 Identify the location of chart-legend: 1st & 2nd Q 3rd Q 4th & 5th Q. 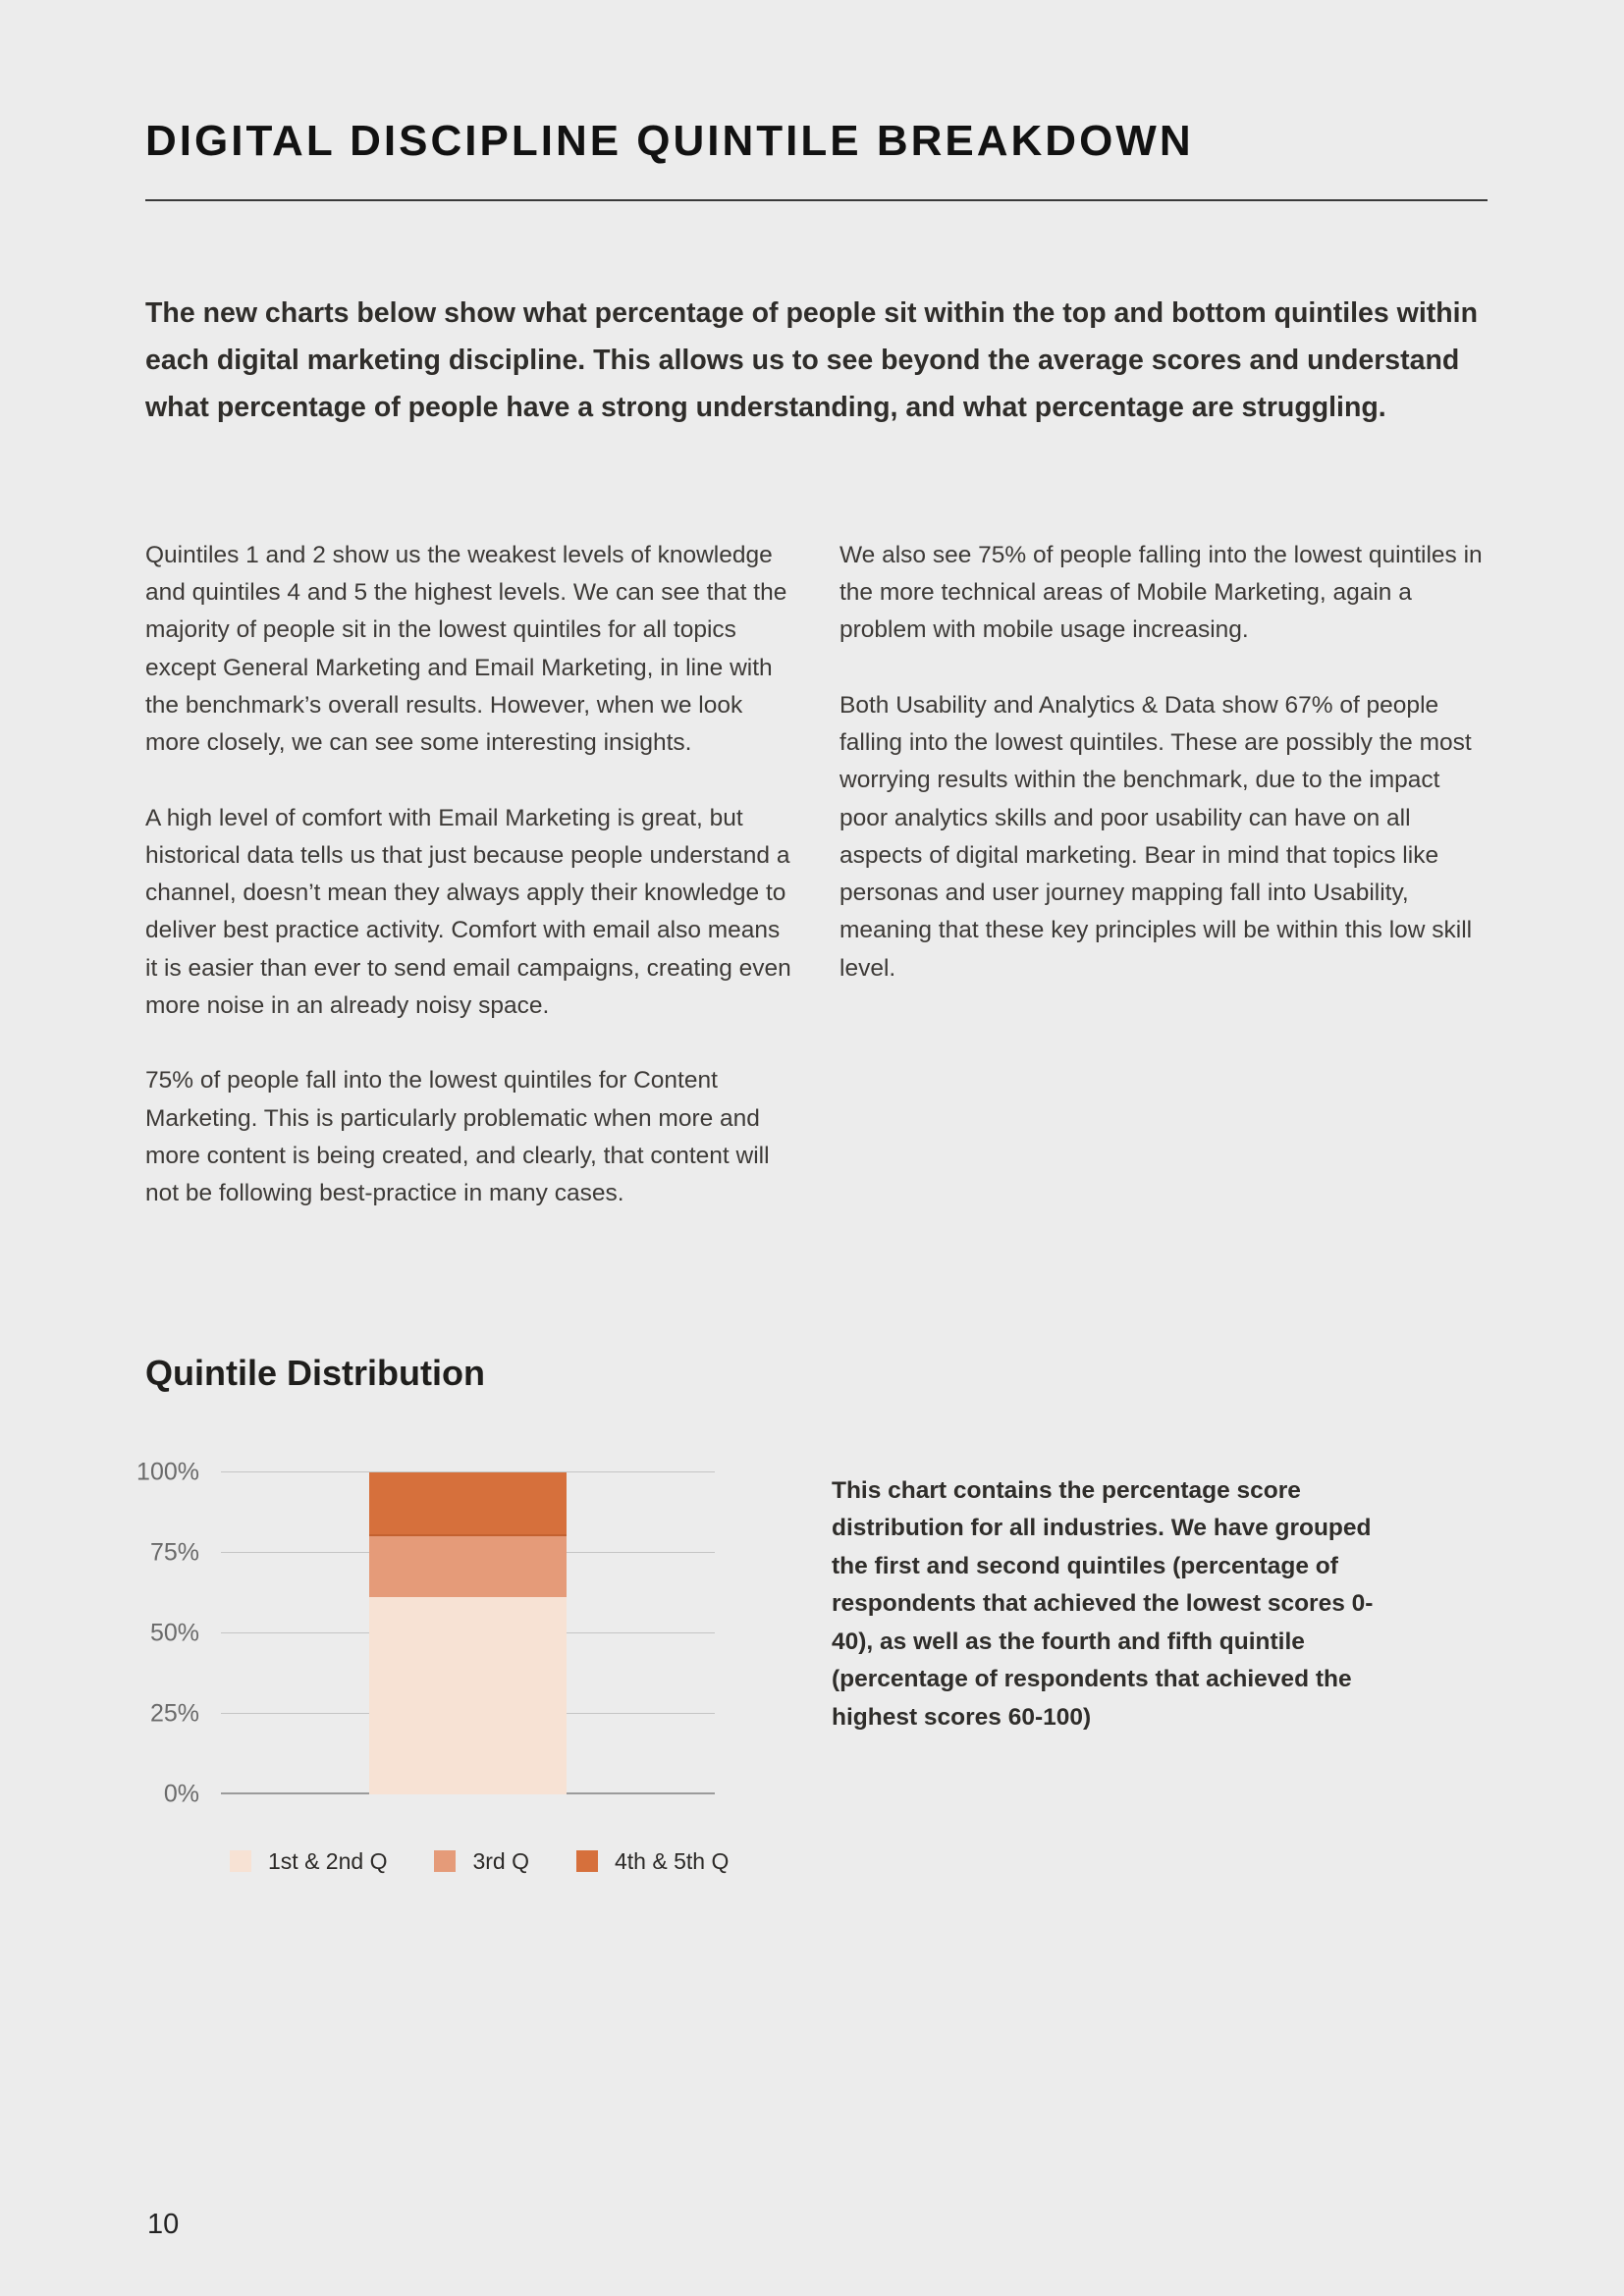
(479, 1862).